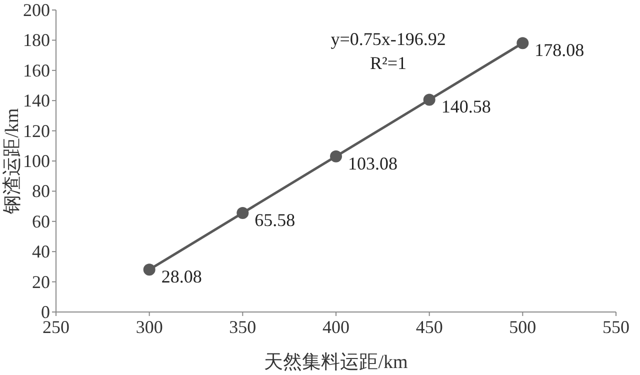 The image size is (640, 375). I want to click on y-tick-label: 80, so click(41, 191).